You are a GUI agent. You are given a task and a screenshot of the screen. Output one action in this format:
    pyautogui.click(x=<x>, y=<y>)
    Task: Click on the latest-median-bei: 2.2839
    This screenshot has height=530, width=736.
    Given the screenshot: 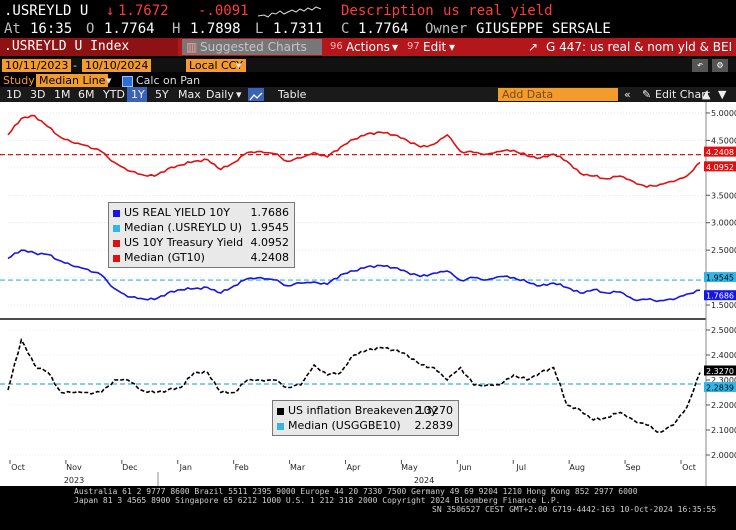 What is the action you would take?
    pyautogui.click(x=720, y=388)
    